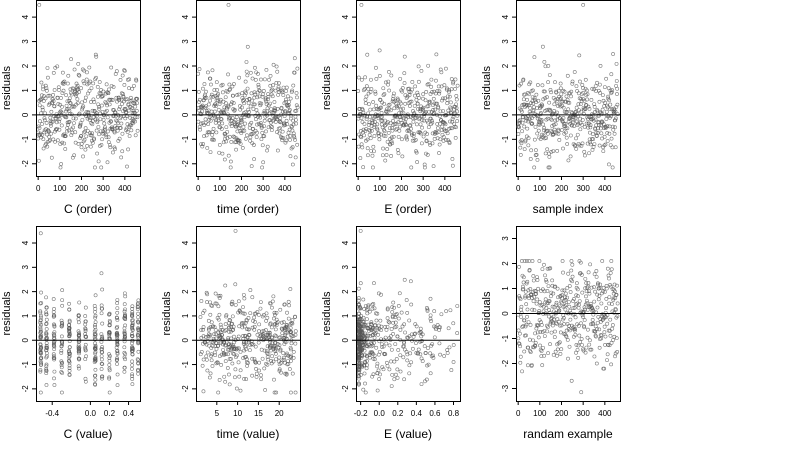  Describe the element at coordinates (380, 413) in the screenshot. I see `x-tick-label: 0.0` at that location.